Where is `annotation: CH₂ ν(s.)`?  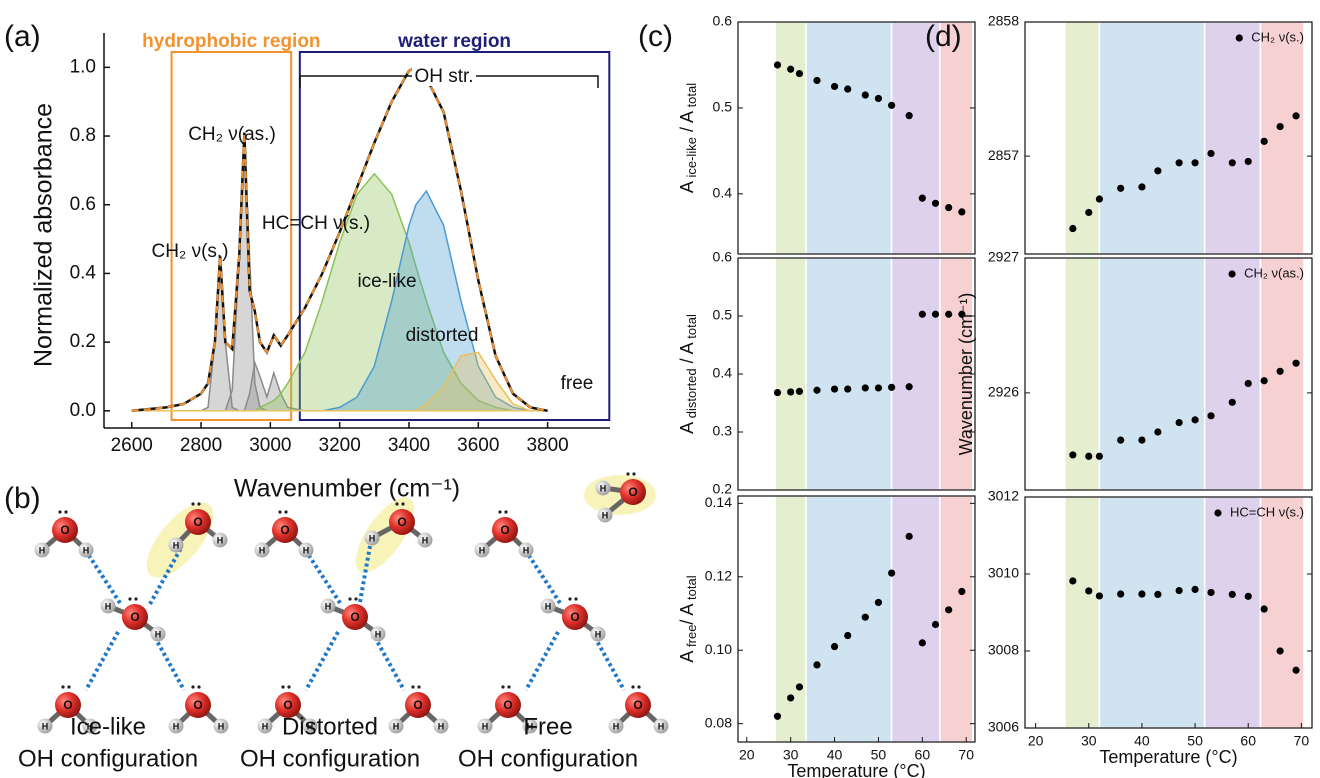
annotation: CH₂ ν(s.) is located at coordinates (189, 251).